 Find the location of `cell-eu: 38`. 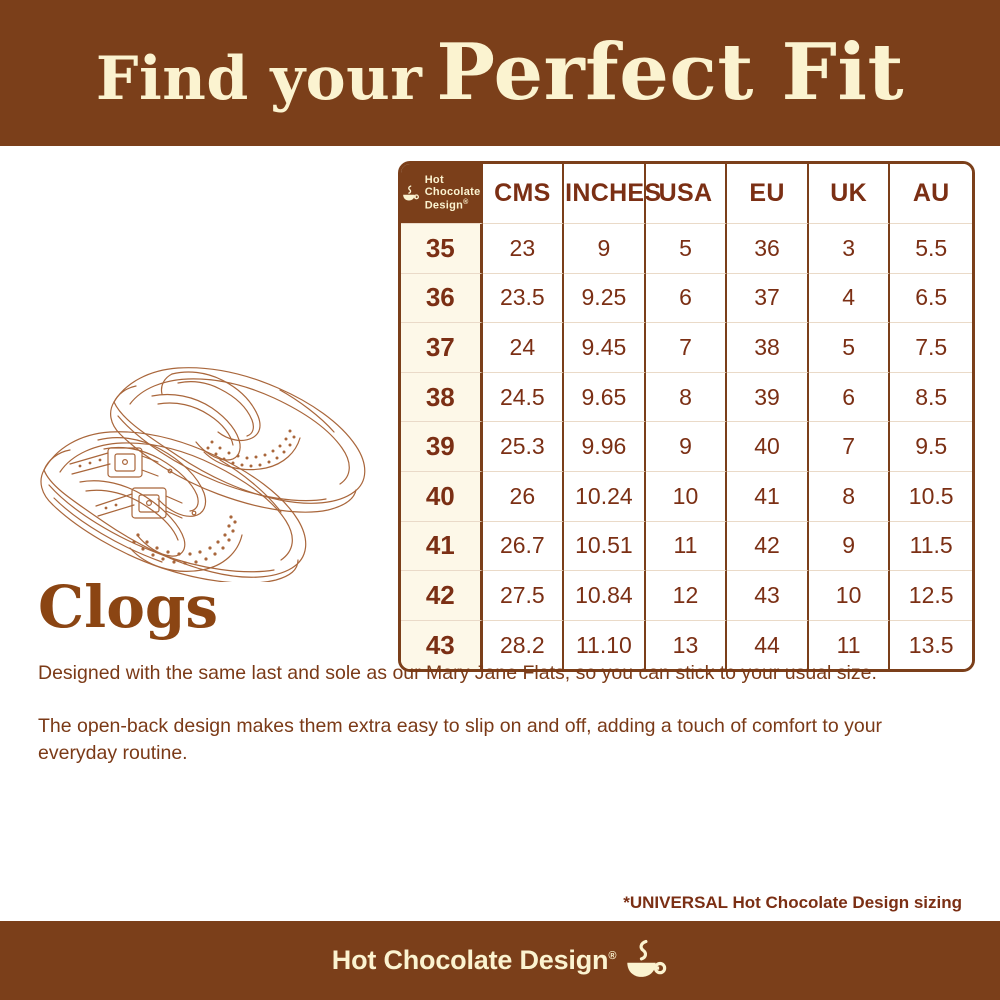

cell-eu: 38 is located at coordinates (768, 348).